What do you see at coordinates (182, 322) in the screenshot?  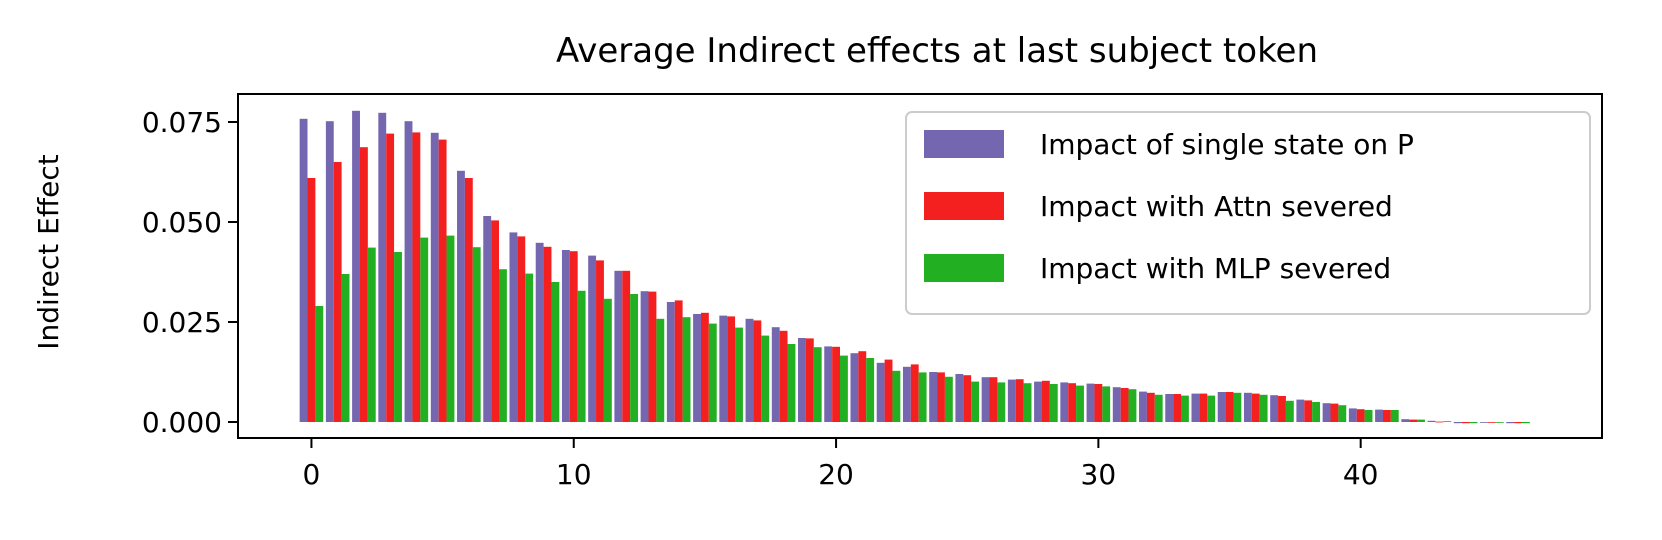 I see `y-tick-label: 0.025` at bounding box center [182, 322].